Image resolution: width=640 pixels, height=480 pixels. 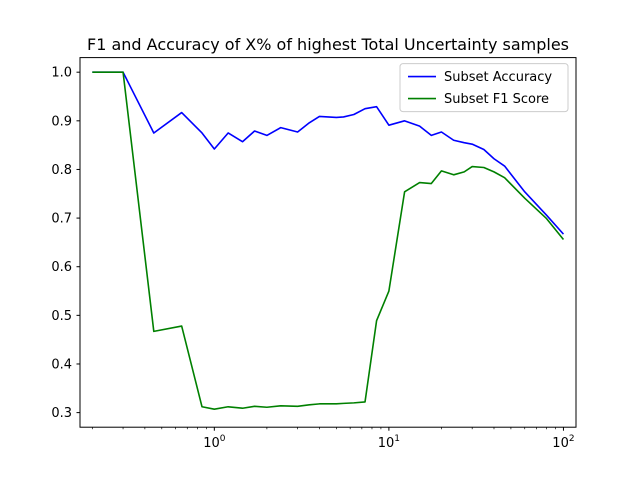 What do you see at coordinates (389, 442) in the screenshot?
I see `x-tick-label: 10¹` at bounding box center [389, 442].